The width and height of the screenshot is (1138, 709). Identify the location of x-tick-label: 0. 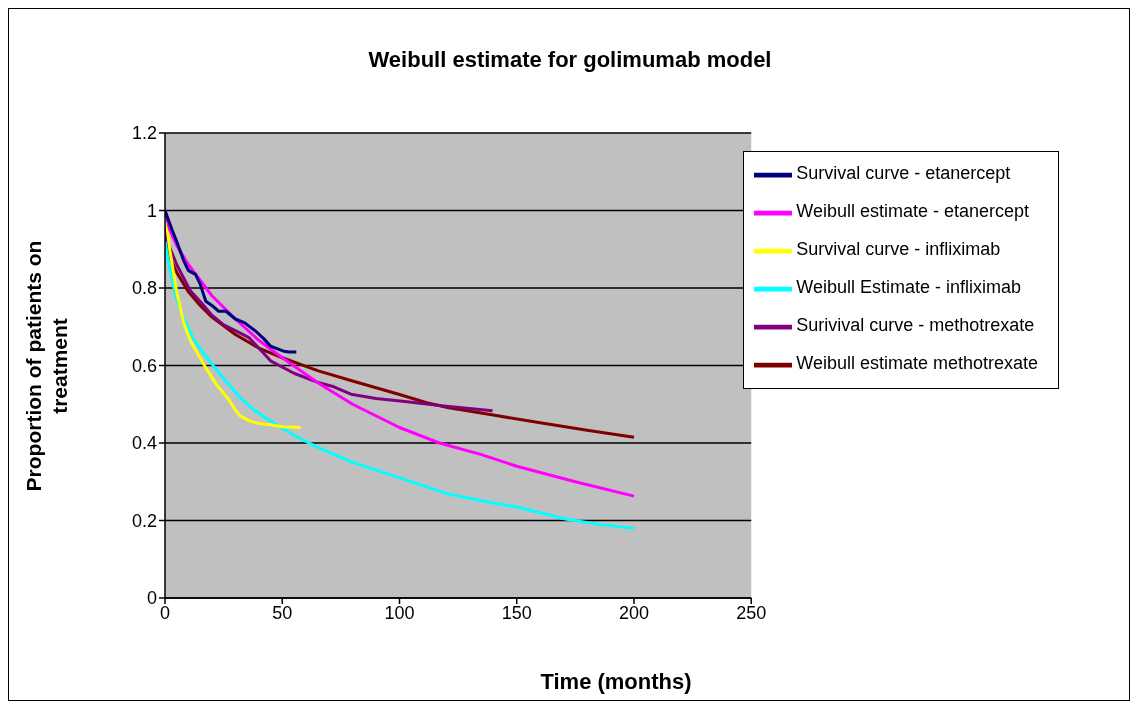
(165, 612).